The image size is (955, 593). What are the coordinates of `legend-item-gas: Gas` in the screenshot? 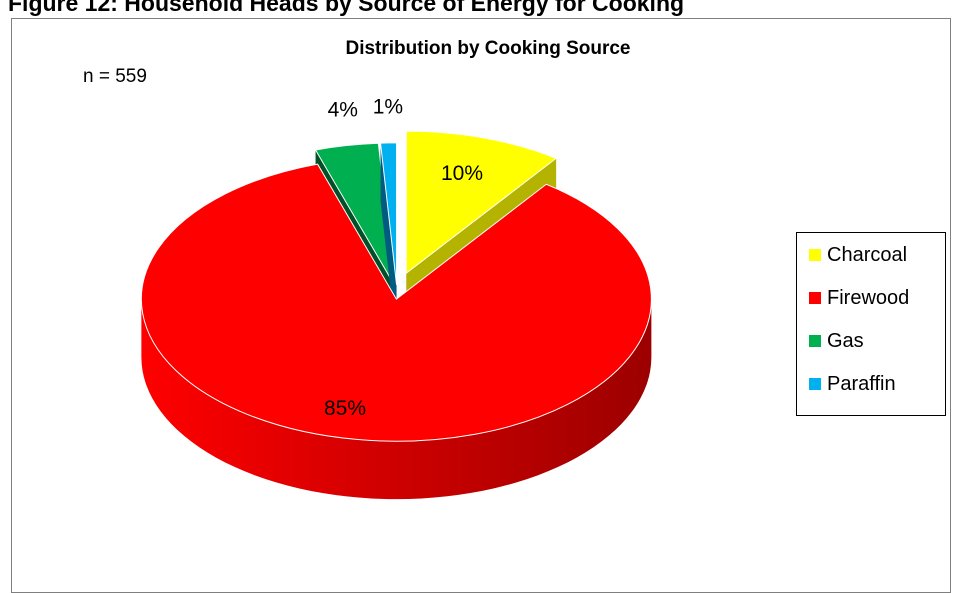 It's located at (836, 341).